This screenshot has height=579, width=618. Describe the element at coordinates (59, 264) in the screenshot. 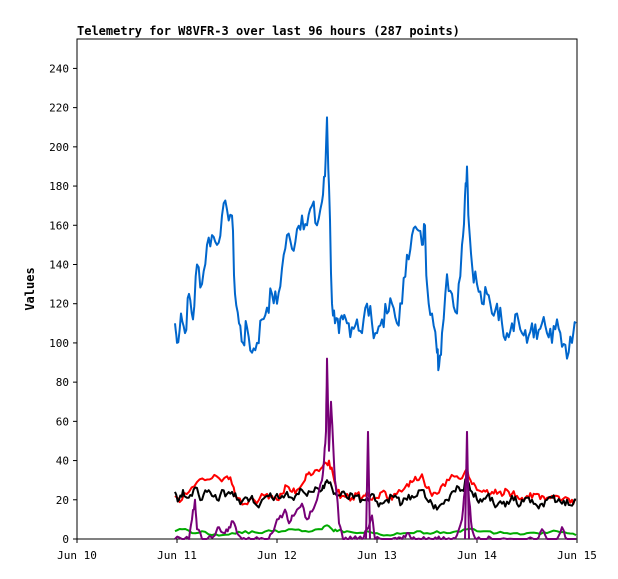

I see `y-tick-label: 140` at that location.